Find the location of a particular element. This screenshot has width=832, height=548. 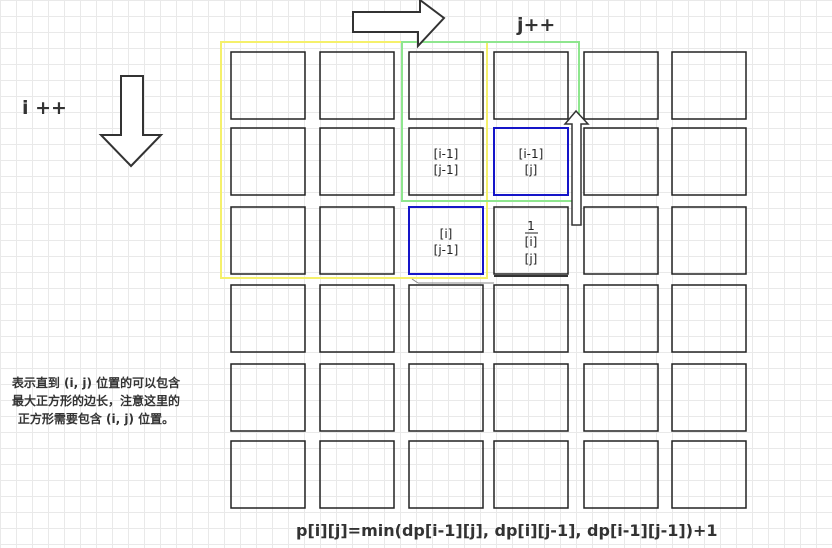

up-arrow-icon is located at coordinates (576, 167).